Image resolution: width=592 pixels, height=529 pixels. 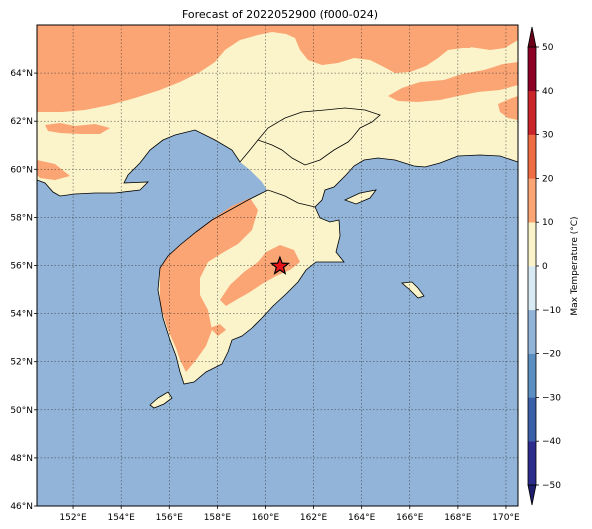 I want to click on colorbar-under-arrow, so click(x=532, y=495).